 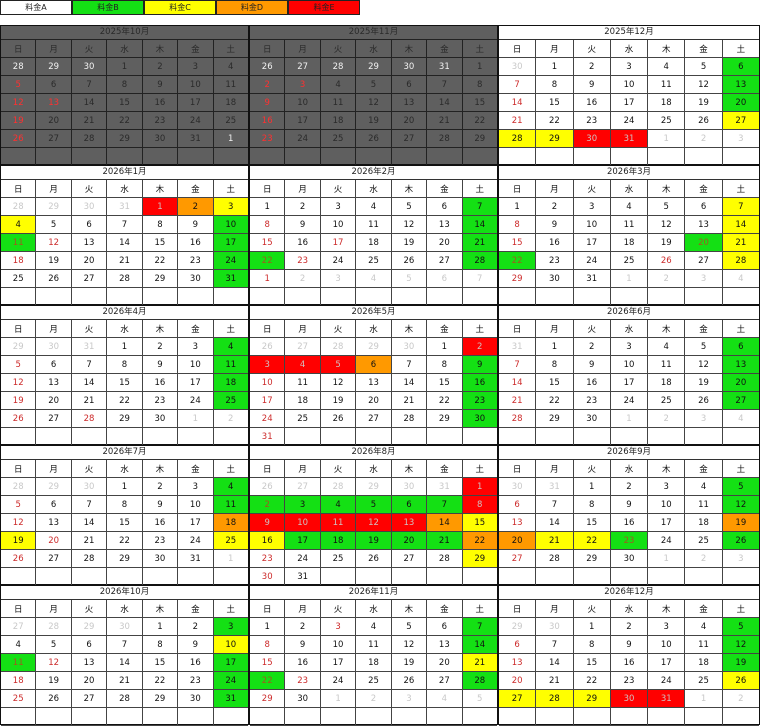 What do you see at coordinates (445, 699) in the screenshot?
I see `day-cell: 4` at bounding box center [445, 699].